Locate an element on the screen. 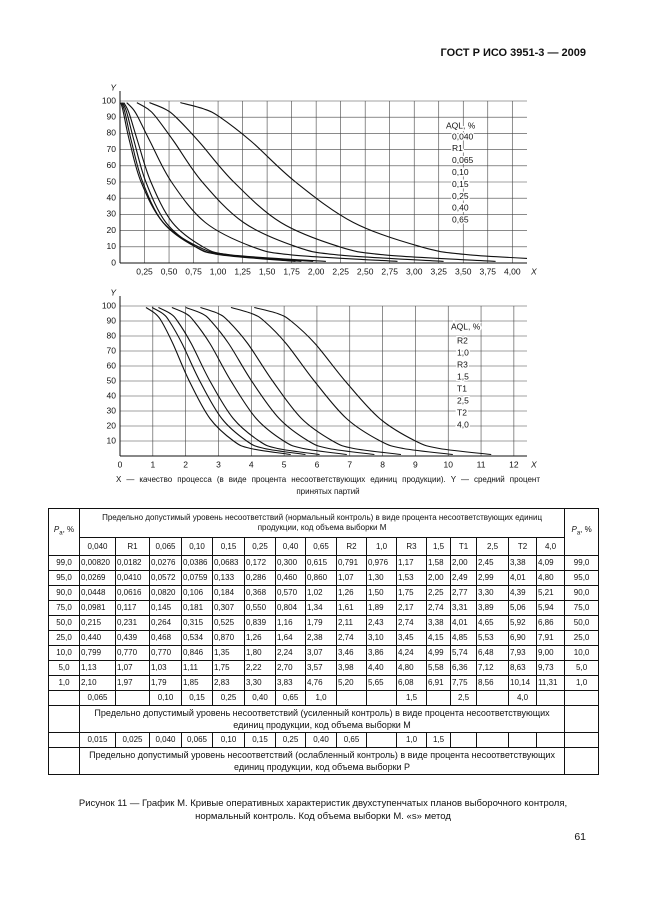 Image resolution: width=646 pixels, height=913 pixels. table-cell: 0,525 is located at coordinates (228, 623).